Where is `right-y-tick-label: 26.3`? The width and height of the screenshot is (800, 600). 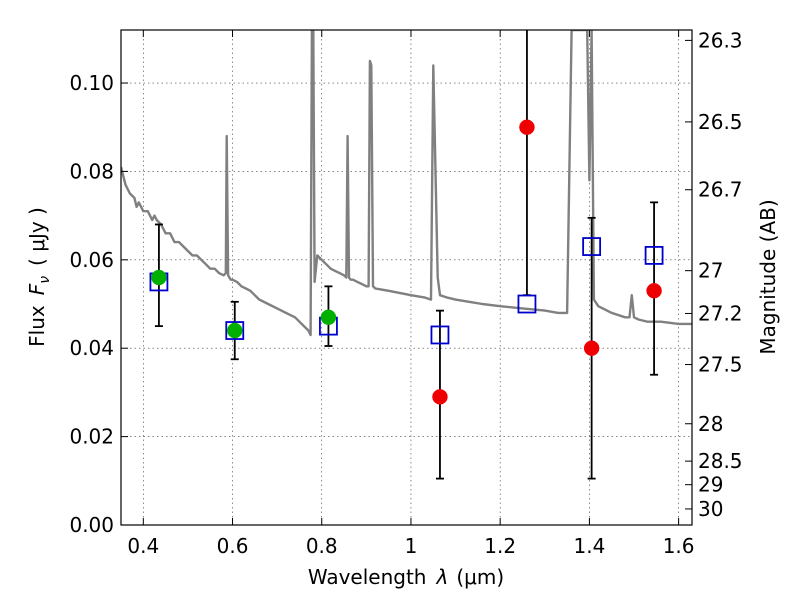
right-y-tick-label: 26.3 is located at coordinates (720, 40).